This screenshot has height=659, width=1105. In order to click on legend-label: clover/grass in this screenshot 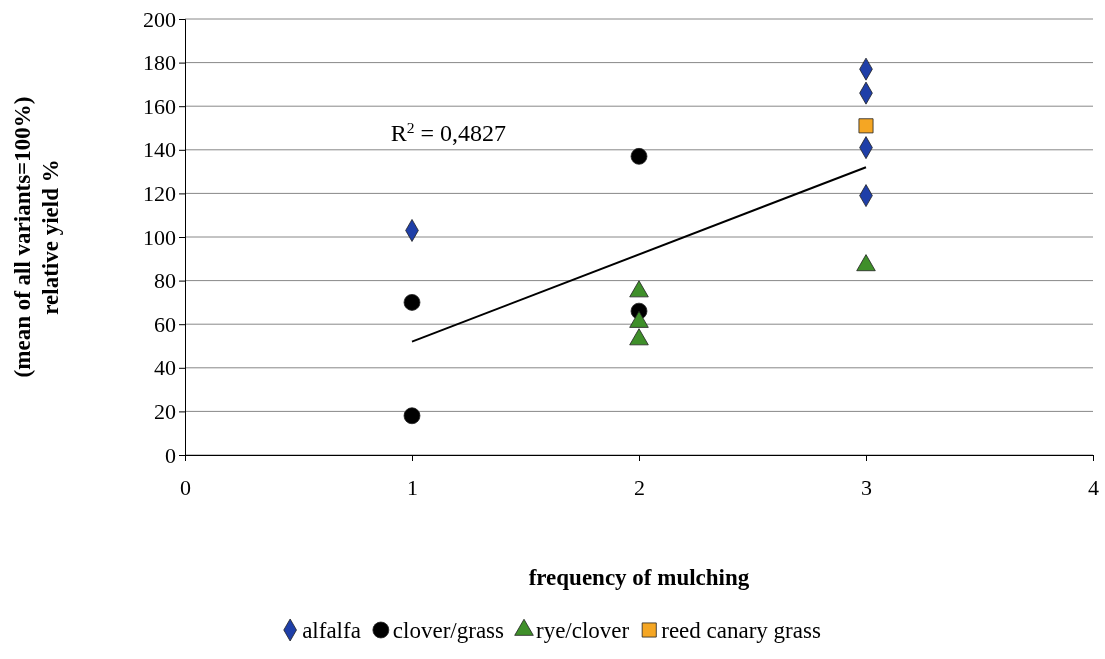, I will do `click(448, 630)`.